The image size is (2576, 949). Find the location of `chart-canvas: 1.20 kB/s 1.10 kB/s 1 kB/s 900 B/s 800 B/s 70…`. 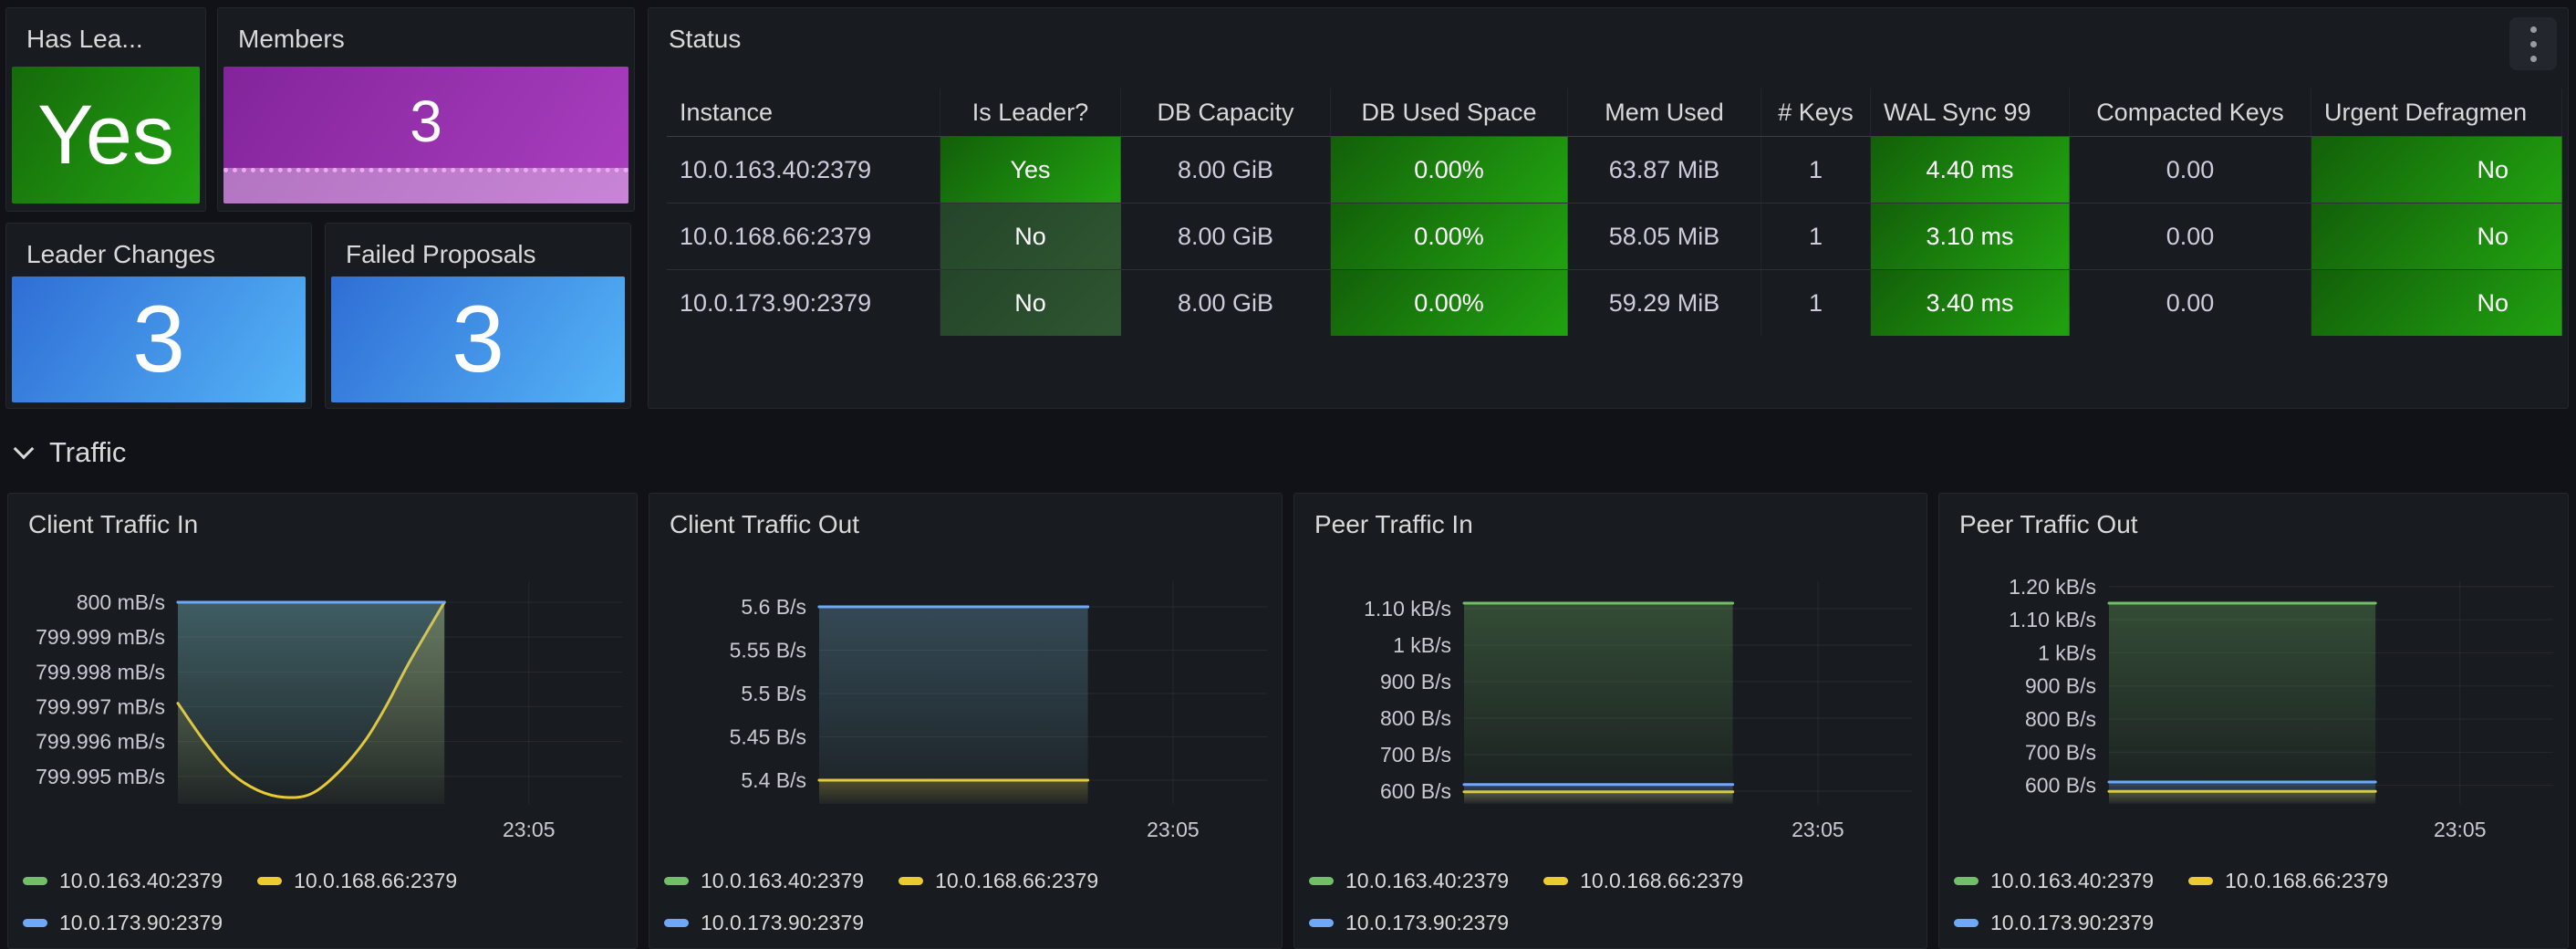

chart-canvas: 1.20 kB/s 1.10 kB/s 1 kB/s 900 B/s 800 B/s 70… is located at coordinates (2281, 708).